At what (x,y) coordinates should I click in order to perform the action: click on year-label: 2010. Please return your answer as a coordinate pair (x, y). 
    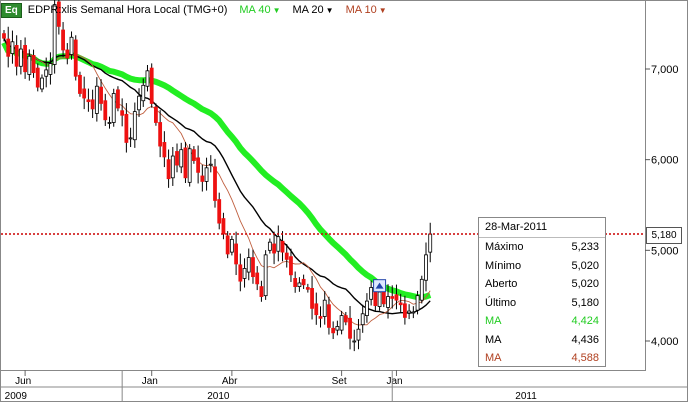
    Looking at the image, I should click on (218, 396).